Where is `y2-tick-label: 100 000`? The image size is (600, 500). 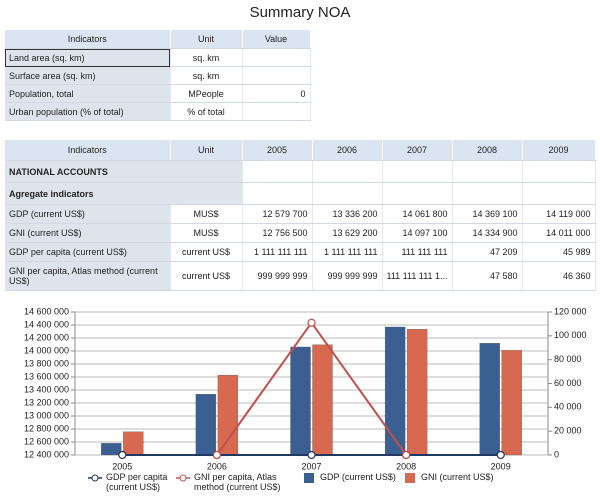
y2-tick-label: 100 000 is located at coordinates (570, 335).